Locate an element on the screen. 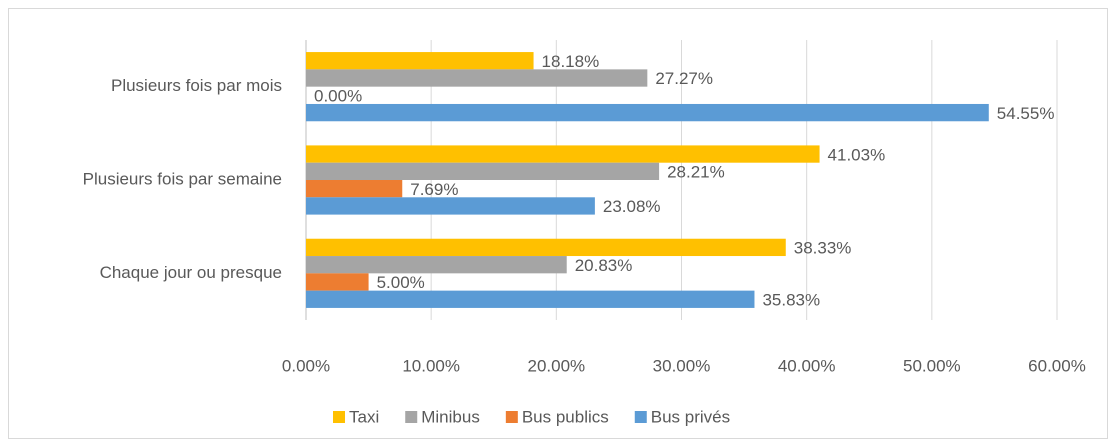 This screenshot has height=447, width=1116. data-label: 7.69% is located at coordinates (434, 189).